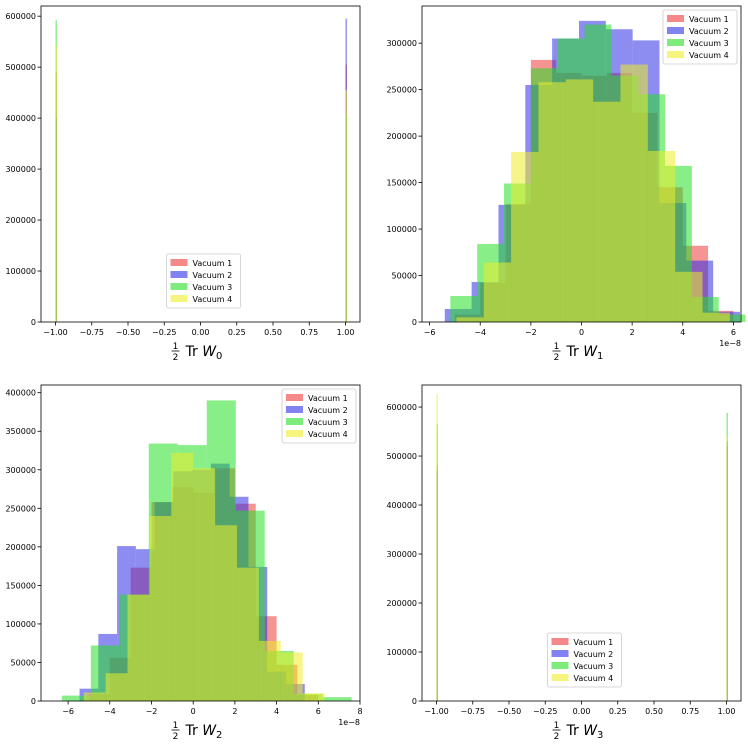 This screenshot has width=748, height=744. Describe the element at coordinates (600, 356) in the screenshot. I see `label-subscript: 1` at that location.